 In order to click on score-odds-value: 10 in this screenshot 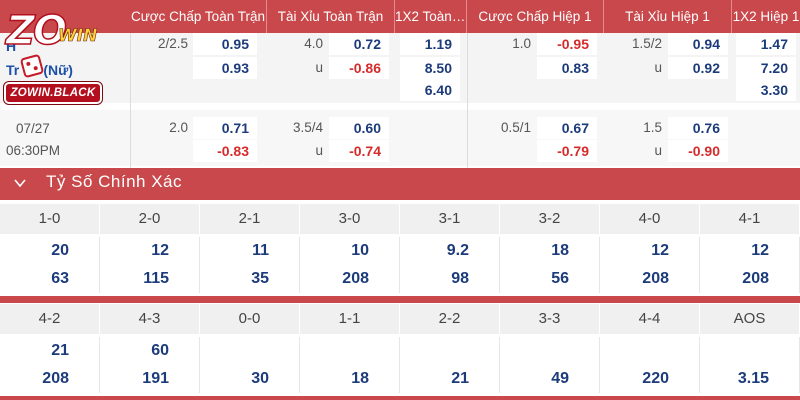, I will do `click(360, 250)`.